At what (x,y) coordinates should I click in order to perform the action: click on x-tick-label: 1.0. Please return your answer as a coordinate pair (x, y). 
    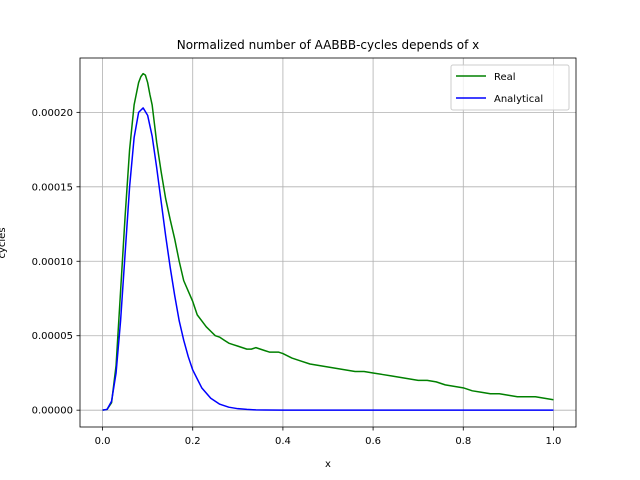
    Looking at the image, I should click on (554, 441).